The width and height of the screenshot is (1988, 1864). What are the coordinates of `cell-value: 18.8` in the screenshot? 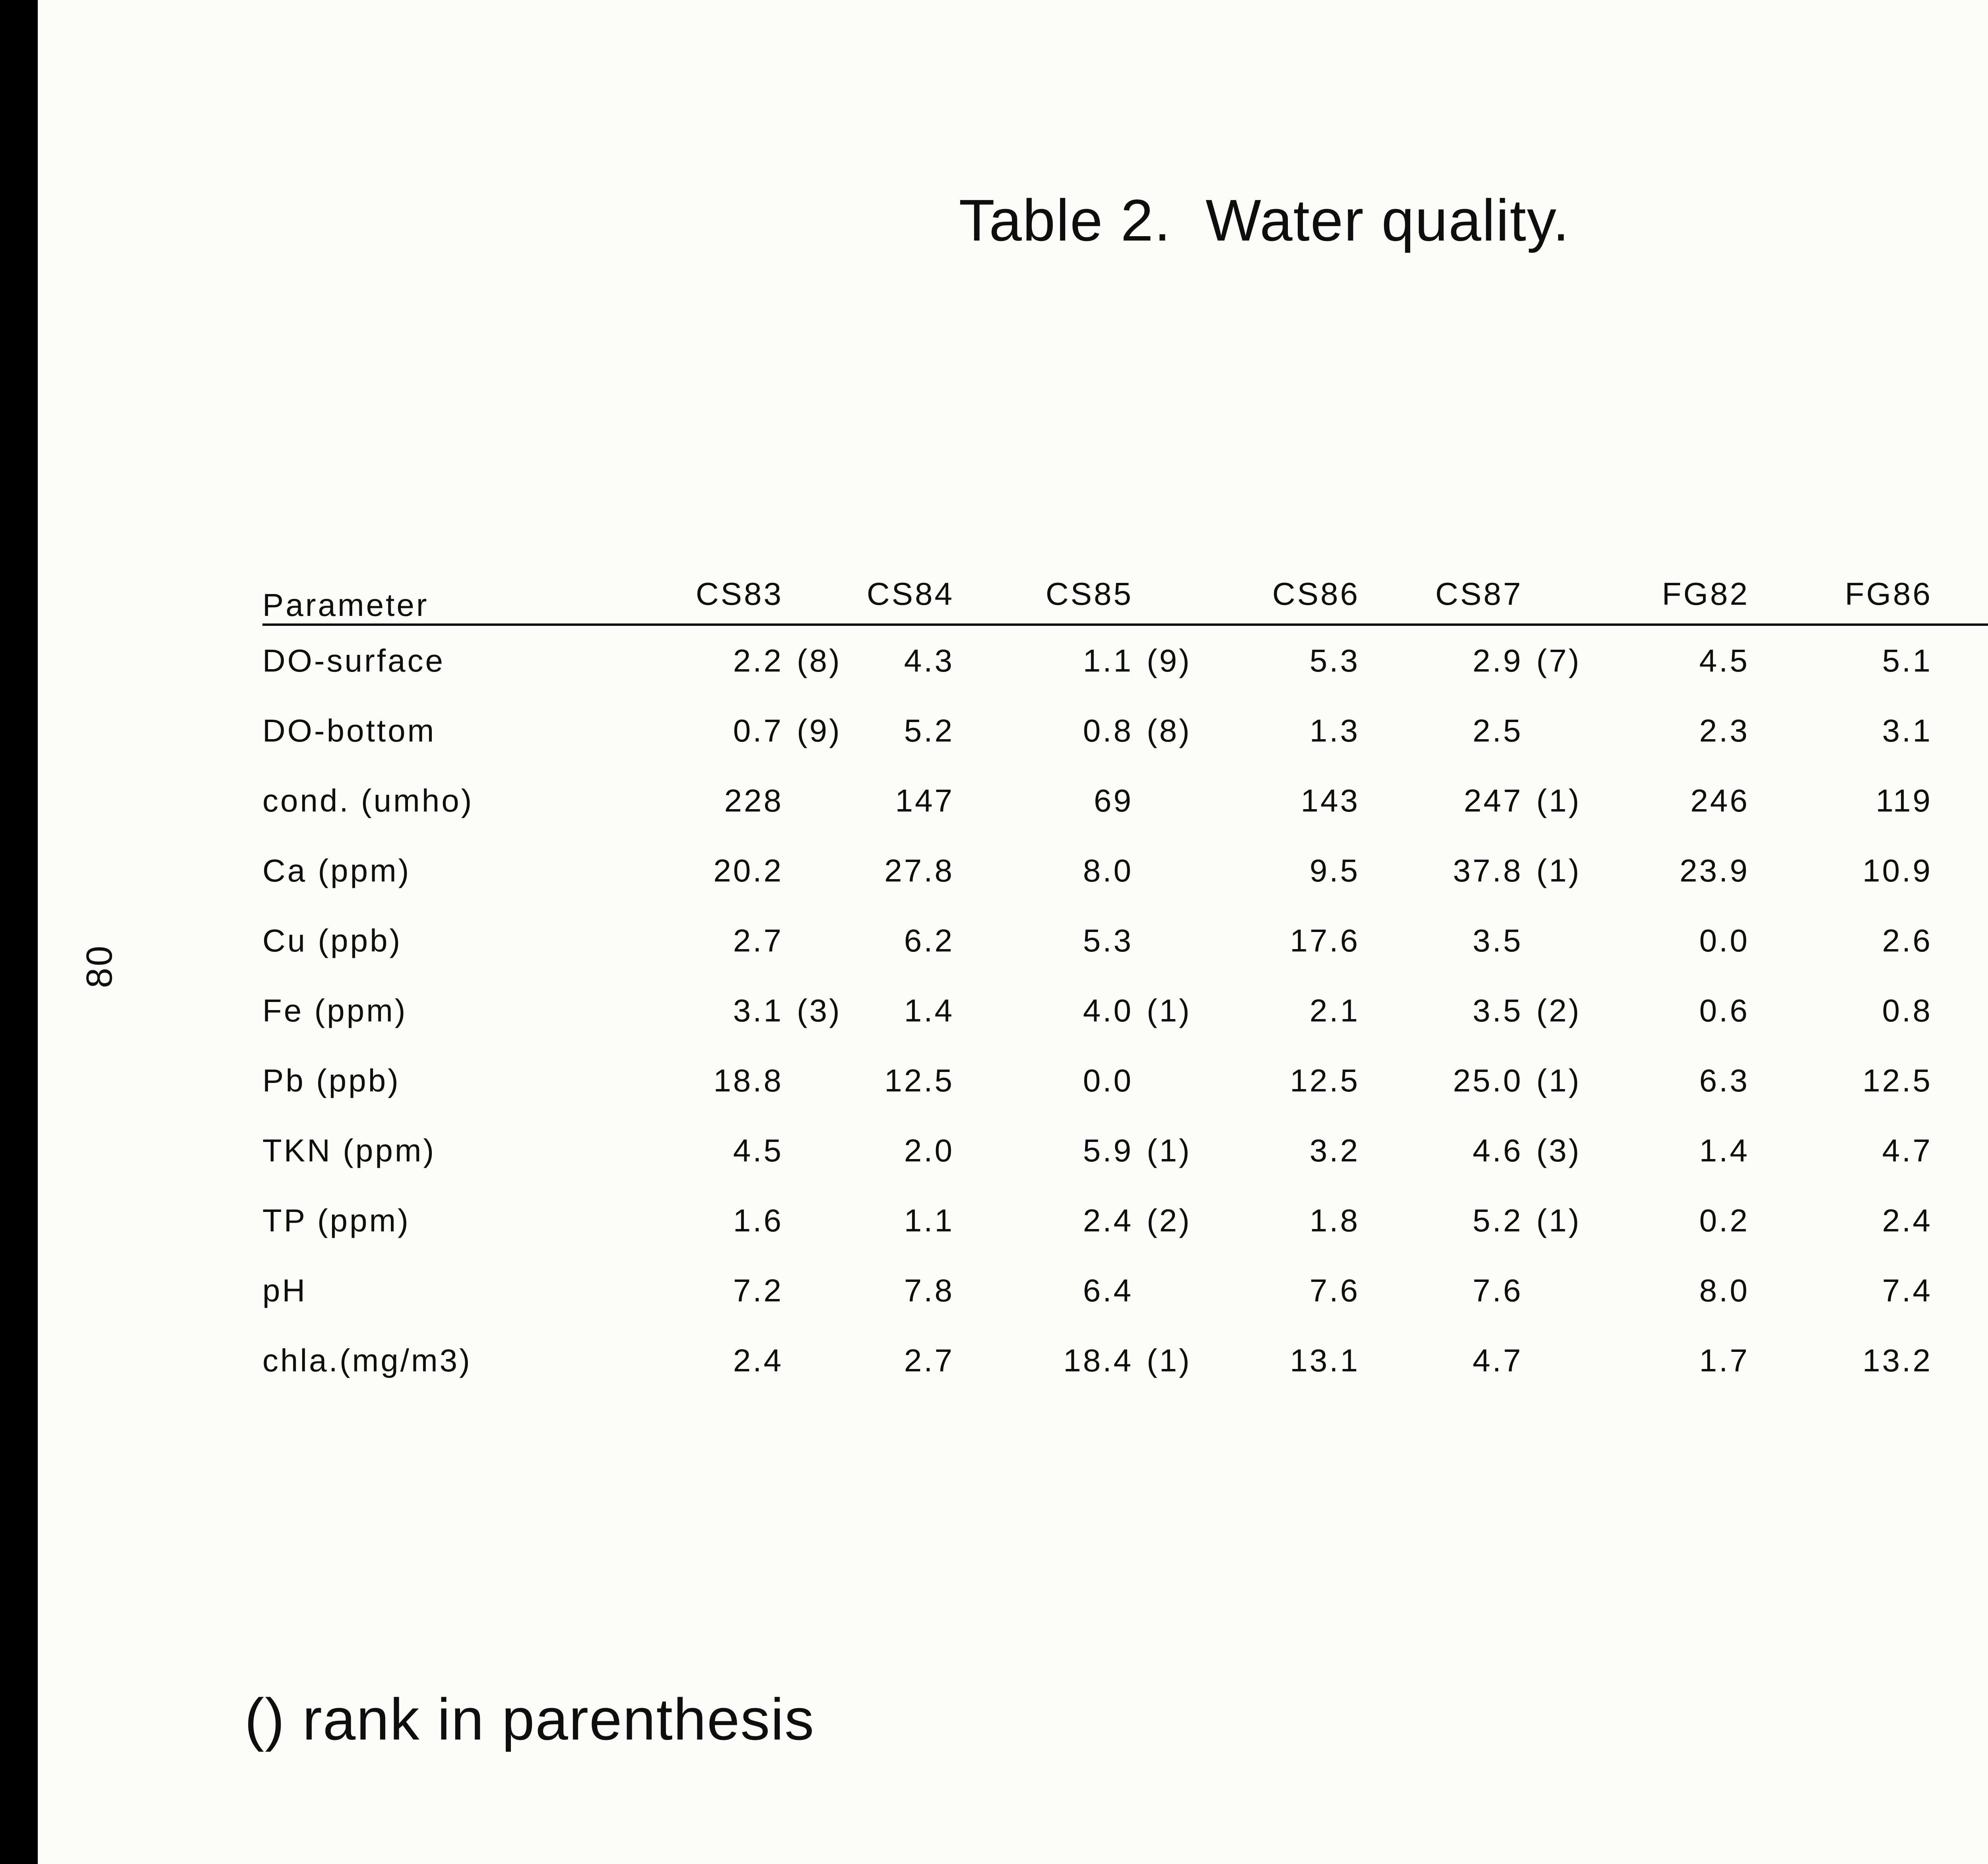 It's located at (748, 1080).